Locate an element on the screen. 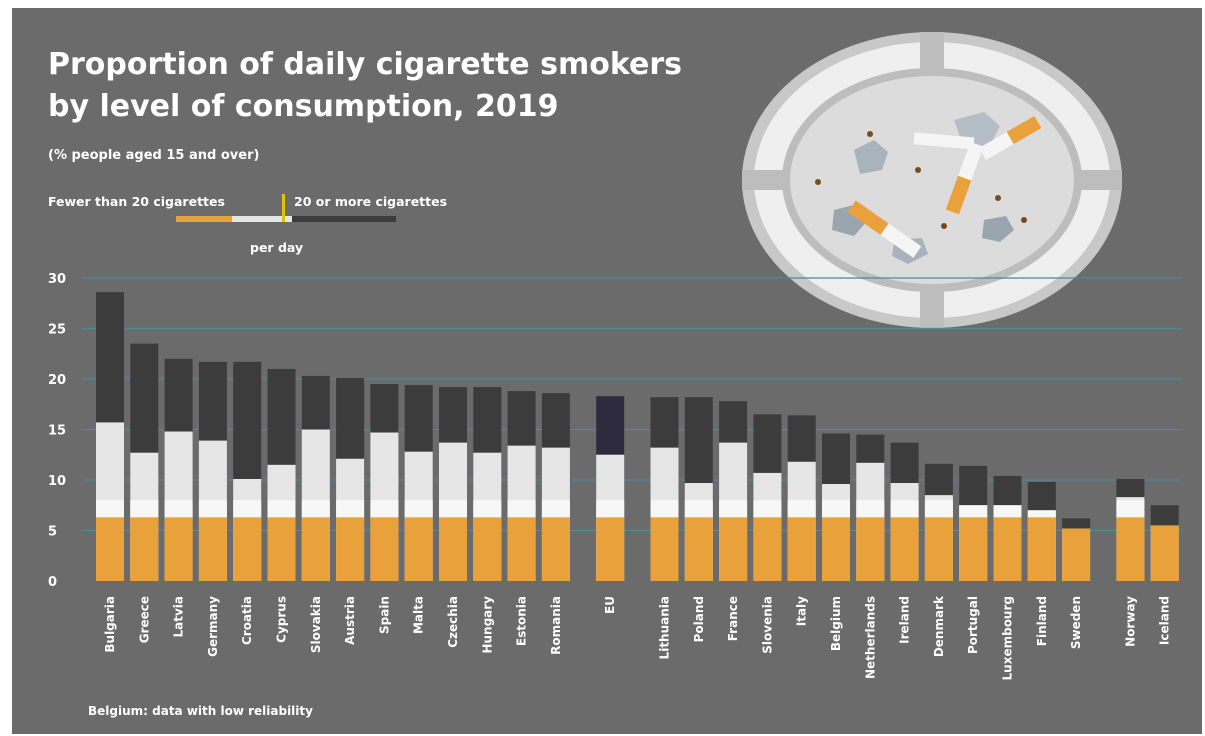  title-line-1: Proportion of daily cigarette smokers is located at coordinates (365, 64).